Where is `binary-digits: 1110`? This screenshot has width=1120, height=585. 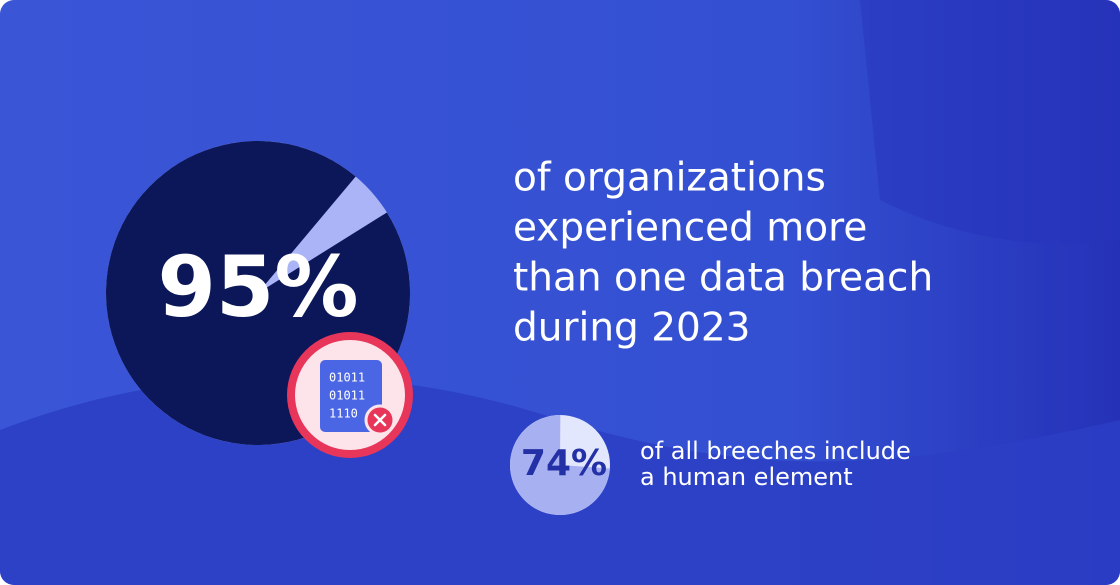
binary-digits: 1110 is located at coordinates (343, 414).